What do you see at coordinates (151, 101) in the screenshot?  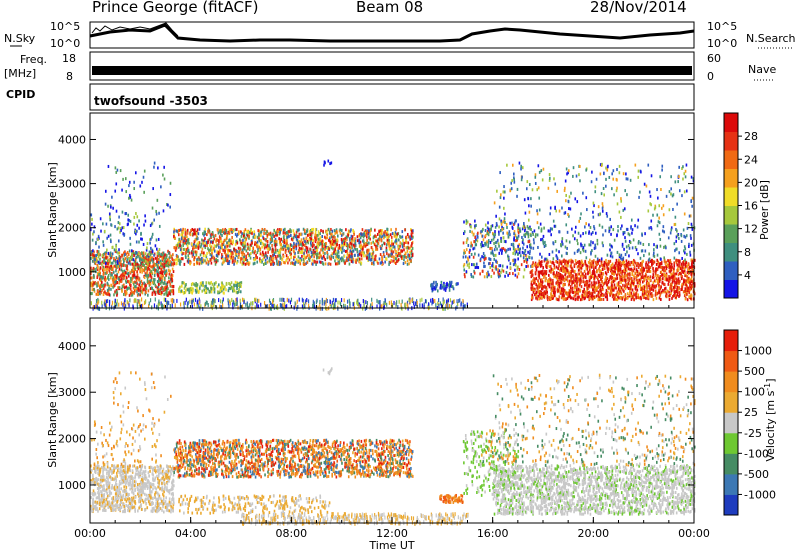 I see `cpid-value: twofsound -3503` at bounding box center [151, 101].